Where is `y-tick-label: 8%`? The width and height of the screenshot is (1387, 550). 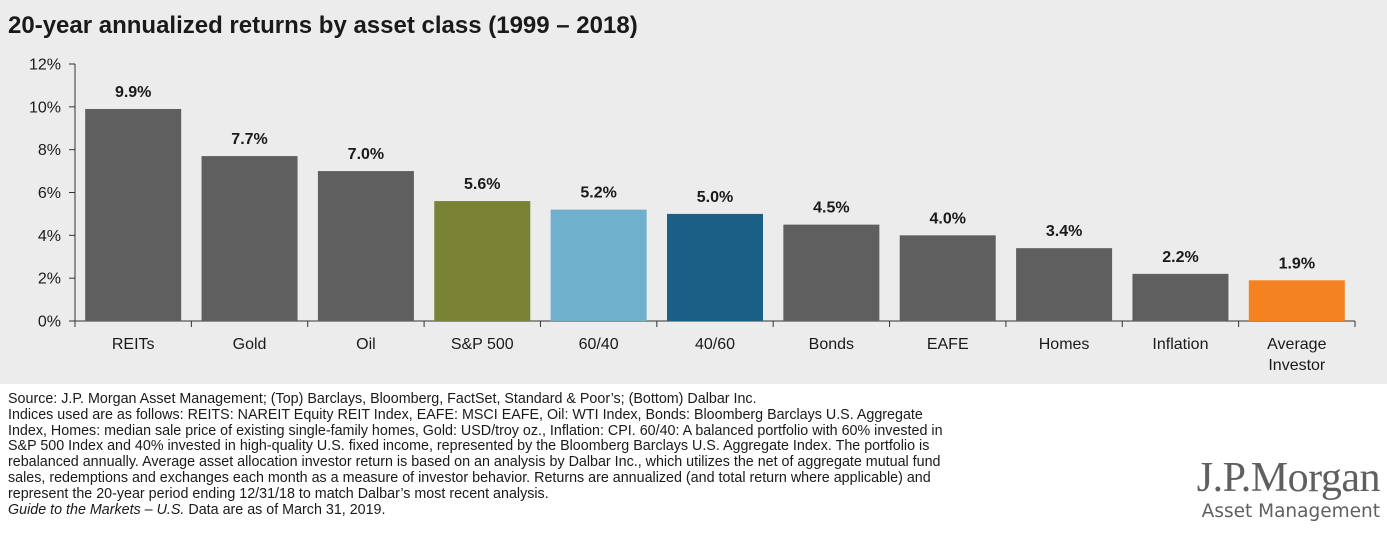
y-tick-label: 8% is located at coordinates (49, 150).